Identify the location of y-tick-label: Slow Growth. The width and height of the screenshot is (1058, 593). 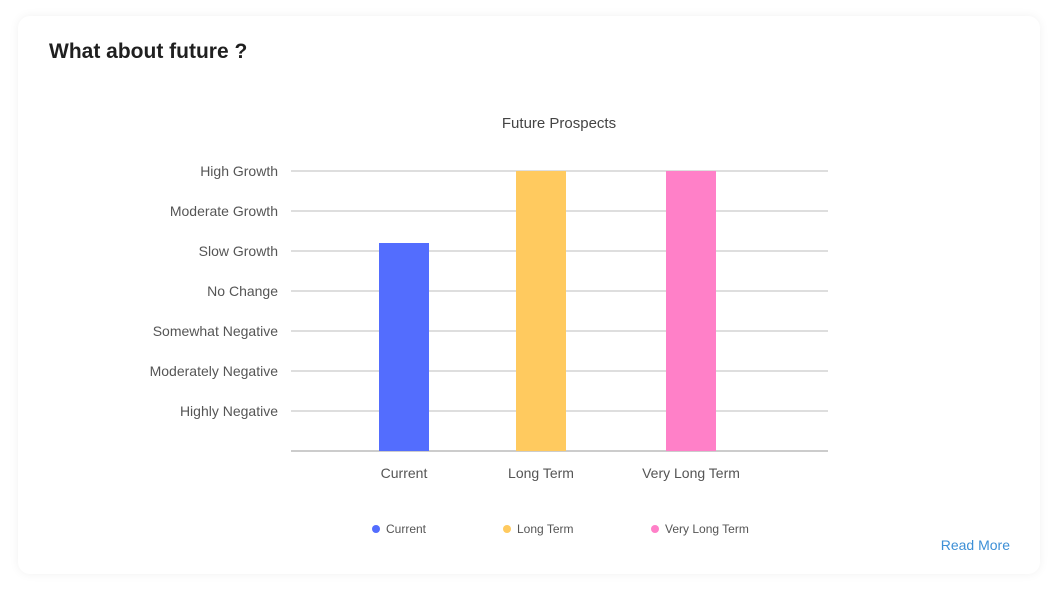
(238, 251).